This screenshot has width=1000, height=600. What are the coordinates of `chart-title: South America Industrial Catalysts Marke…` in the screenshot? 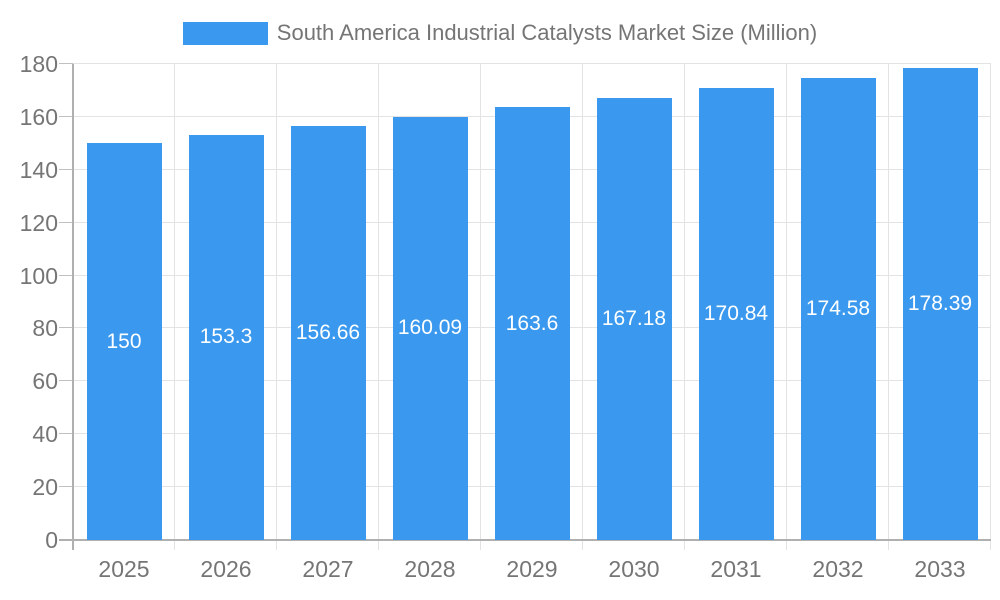 It's located at (547, 32).